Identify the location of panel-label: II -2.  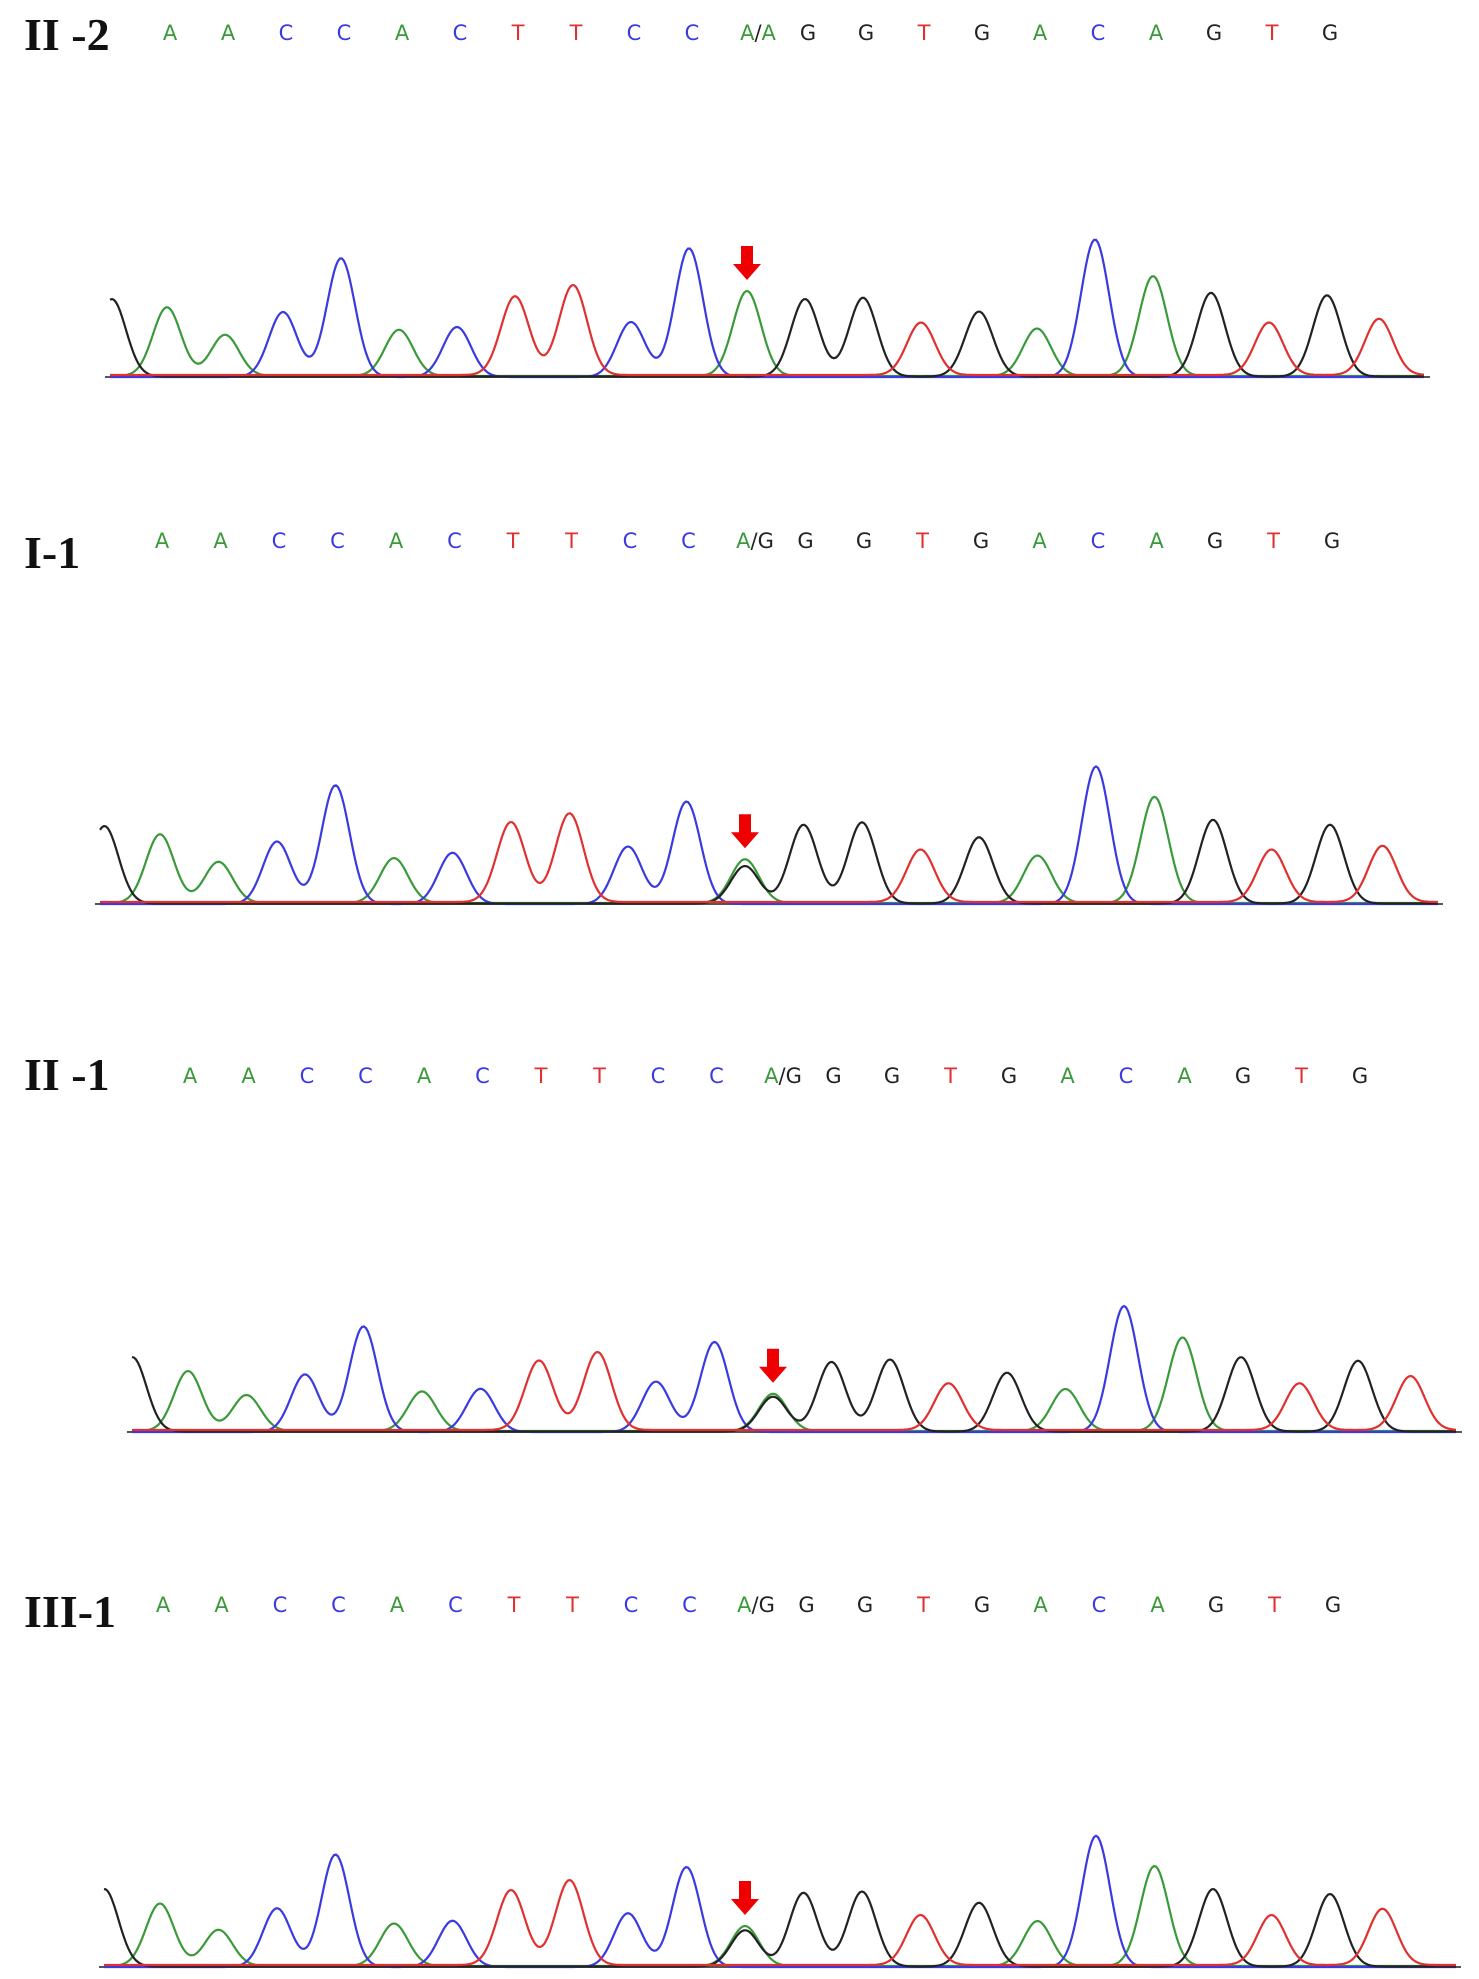
(67, 34).